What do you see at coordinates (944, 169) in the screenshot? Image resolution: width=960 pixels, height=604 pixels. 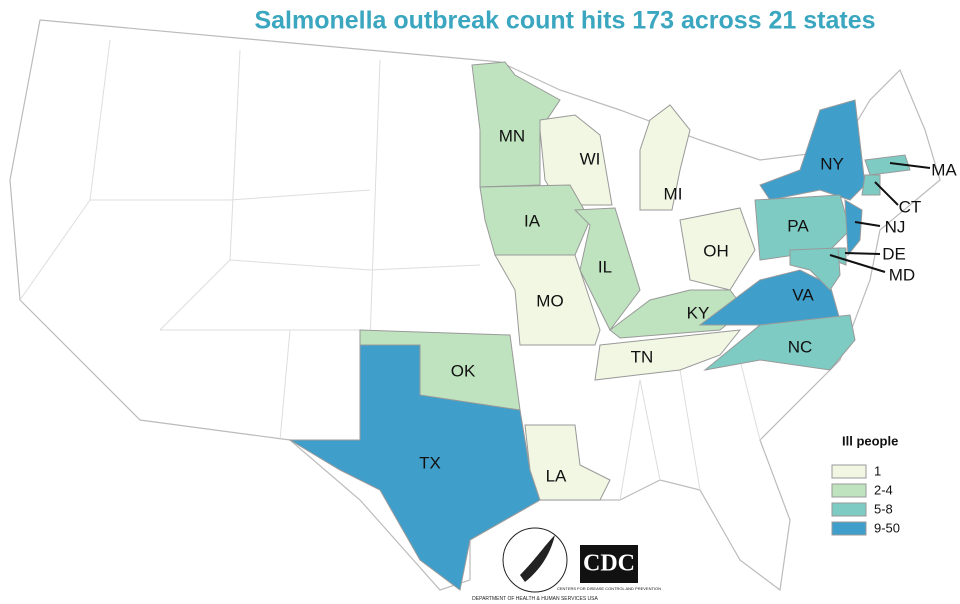 I see `state-label: MA` at bounding box center [944, 169].